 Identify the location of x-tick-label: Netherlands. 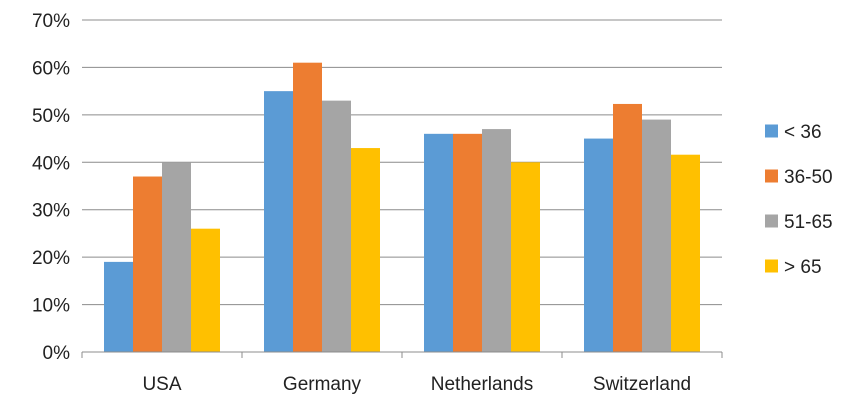
(482, 384).